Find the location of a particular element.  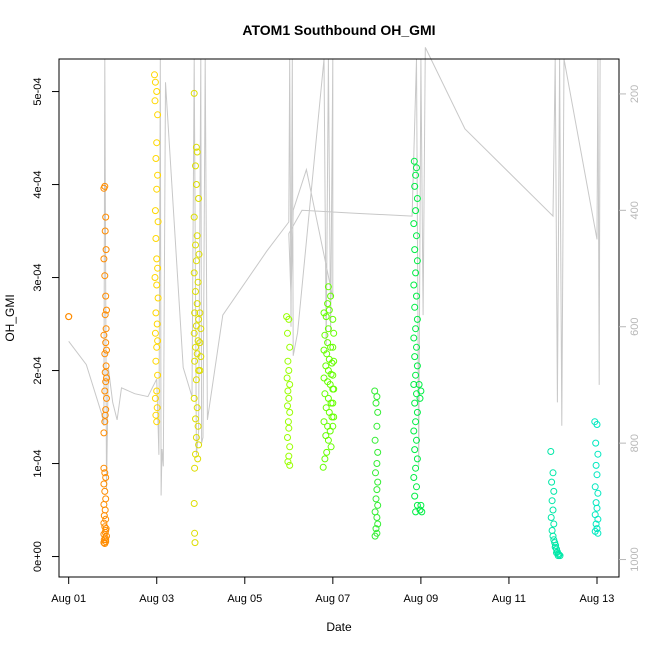

y-tick-label: 1e-04 is located at coordinates (38, 463).